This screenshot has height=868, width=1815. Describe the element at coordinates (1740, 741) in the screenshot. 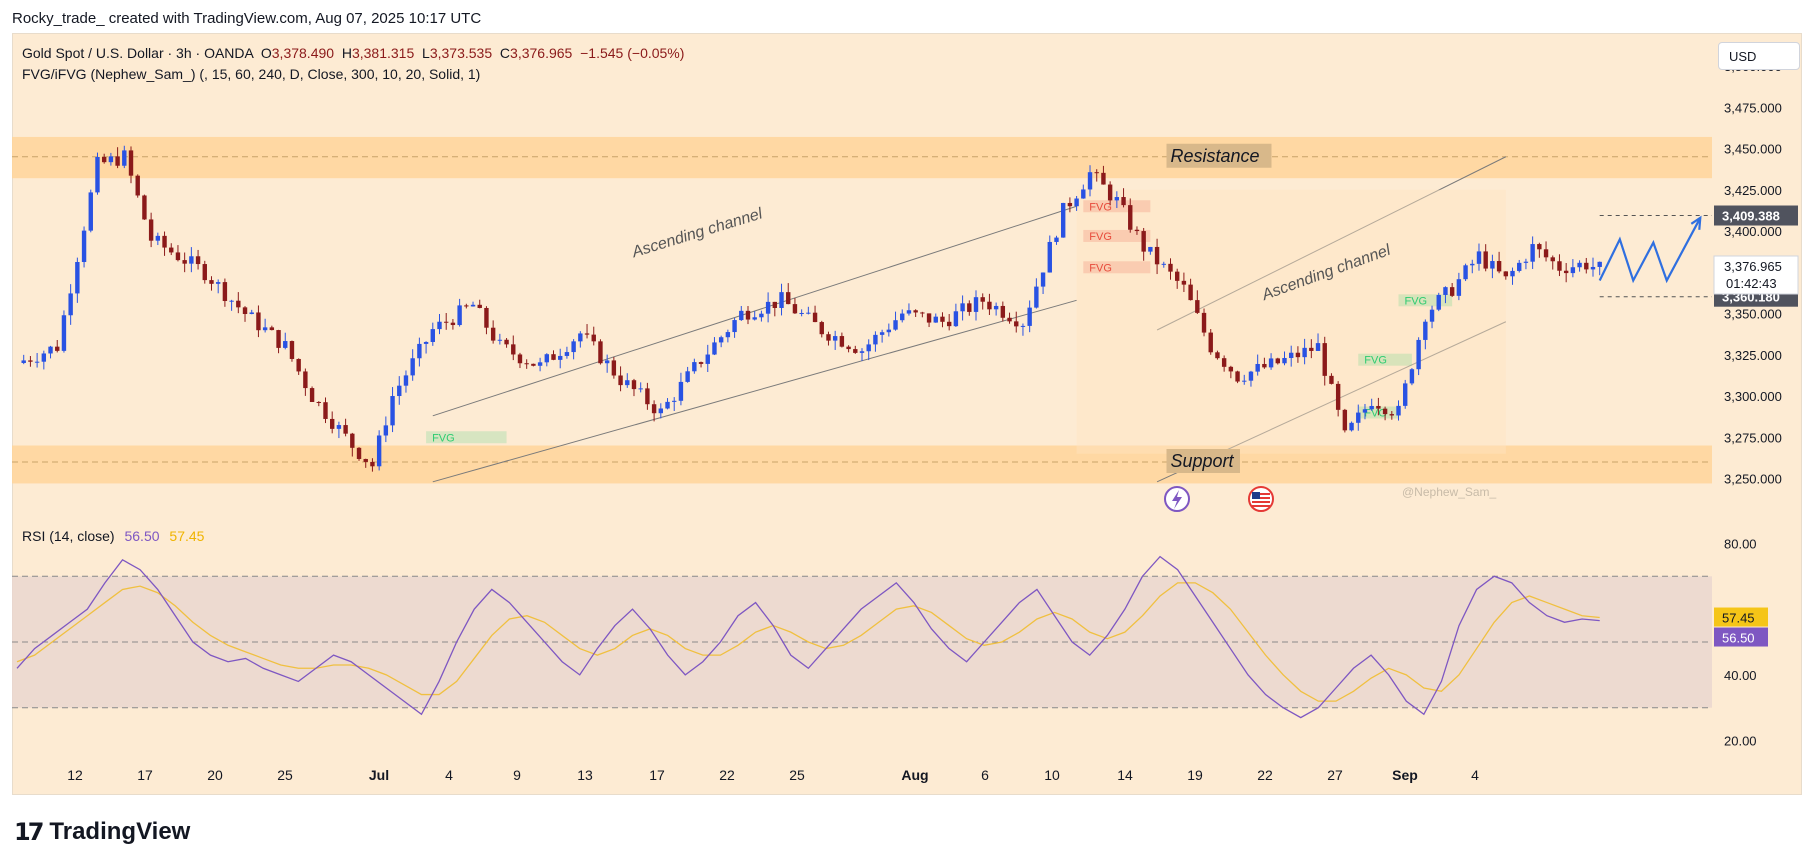

I see `rsi-tick-label: 20.00` at that location.